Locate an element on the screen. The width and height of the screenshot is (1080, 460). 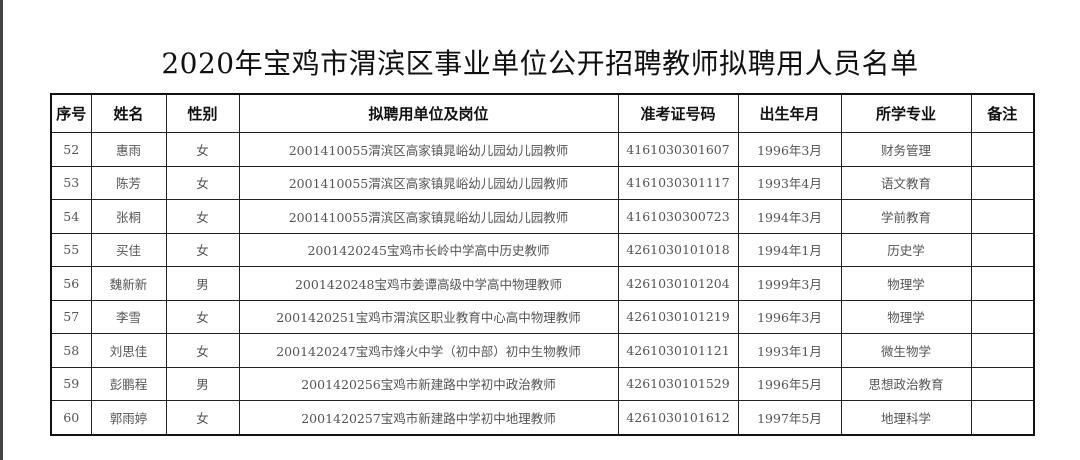
cell-unit-position: 2001420257宝鸡市新建路中学初中地理教师 is located at coordinates (428, 417).